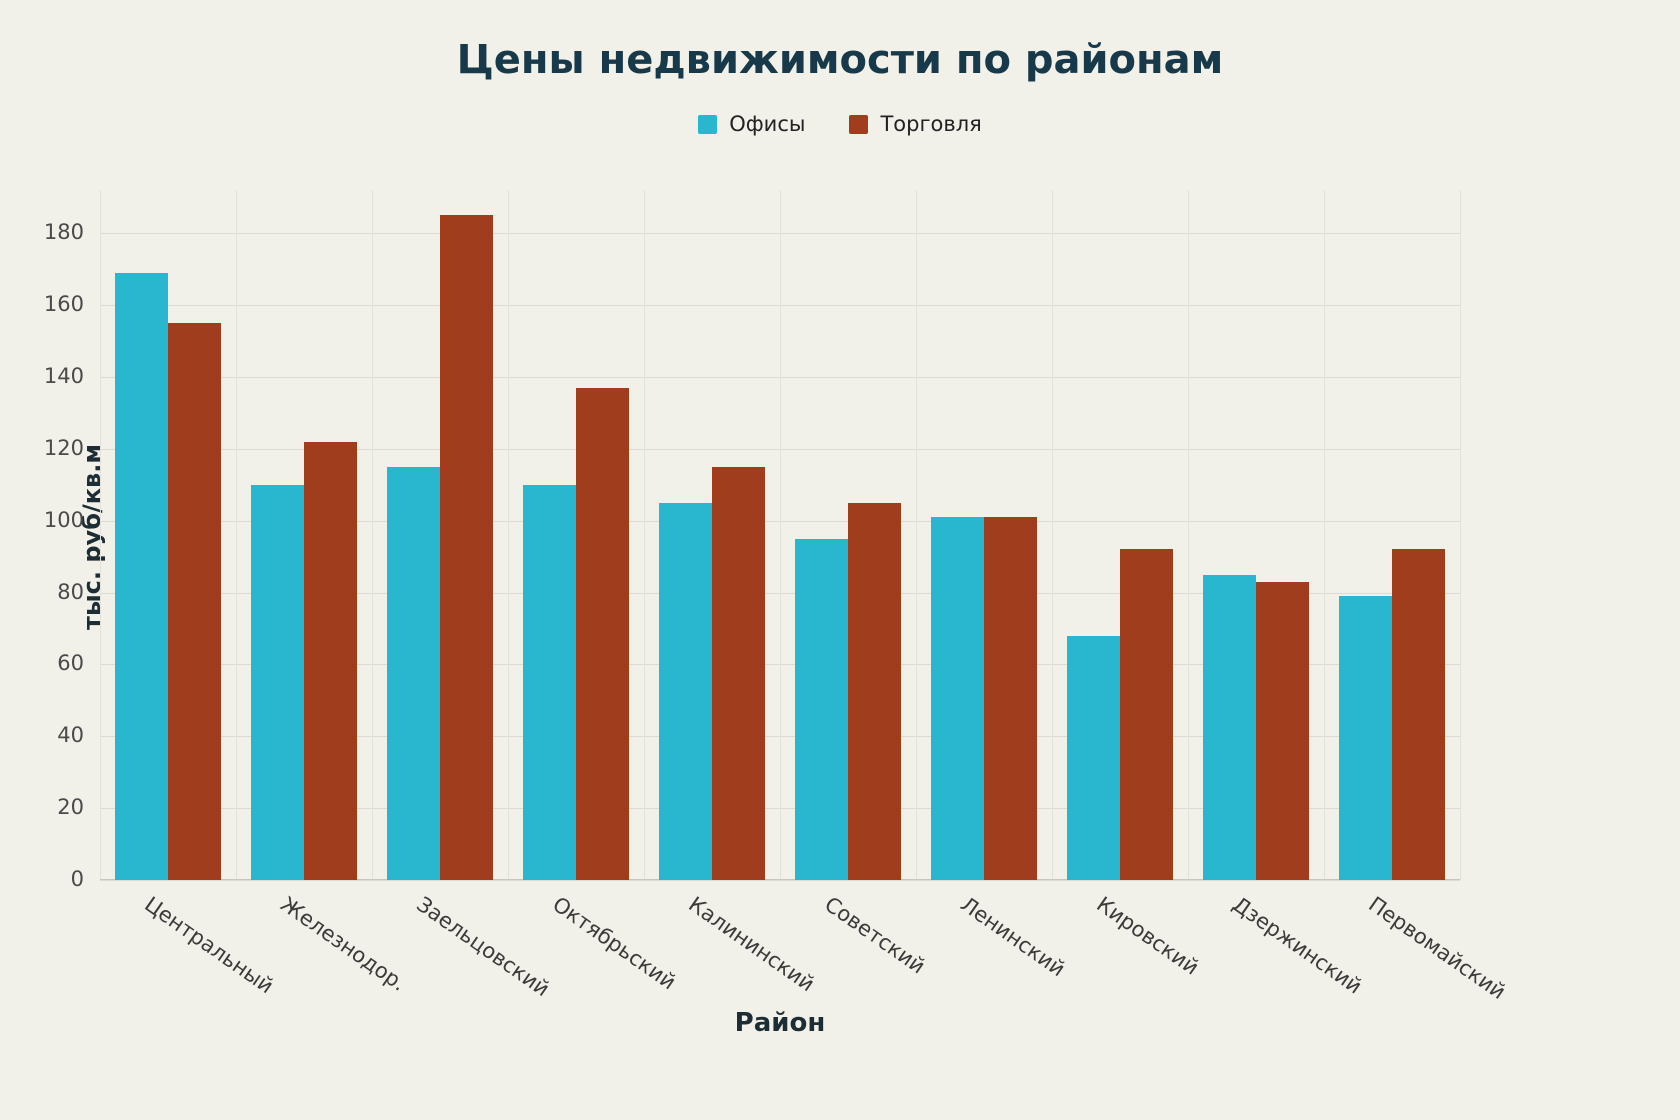 This screenshot has height=1120, width=1680. Describe the element at coordinates (63, 519) in the screenshot. I see `y-tick-label: 100` at that location.